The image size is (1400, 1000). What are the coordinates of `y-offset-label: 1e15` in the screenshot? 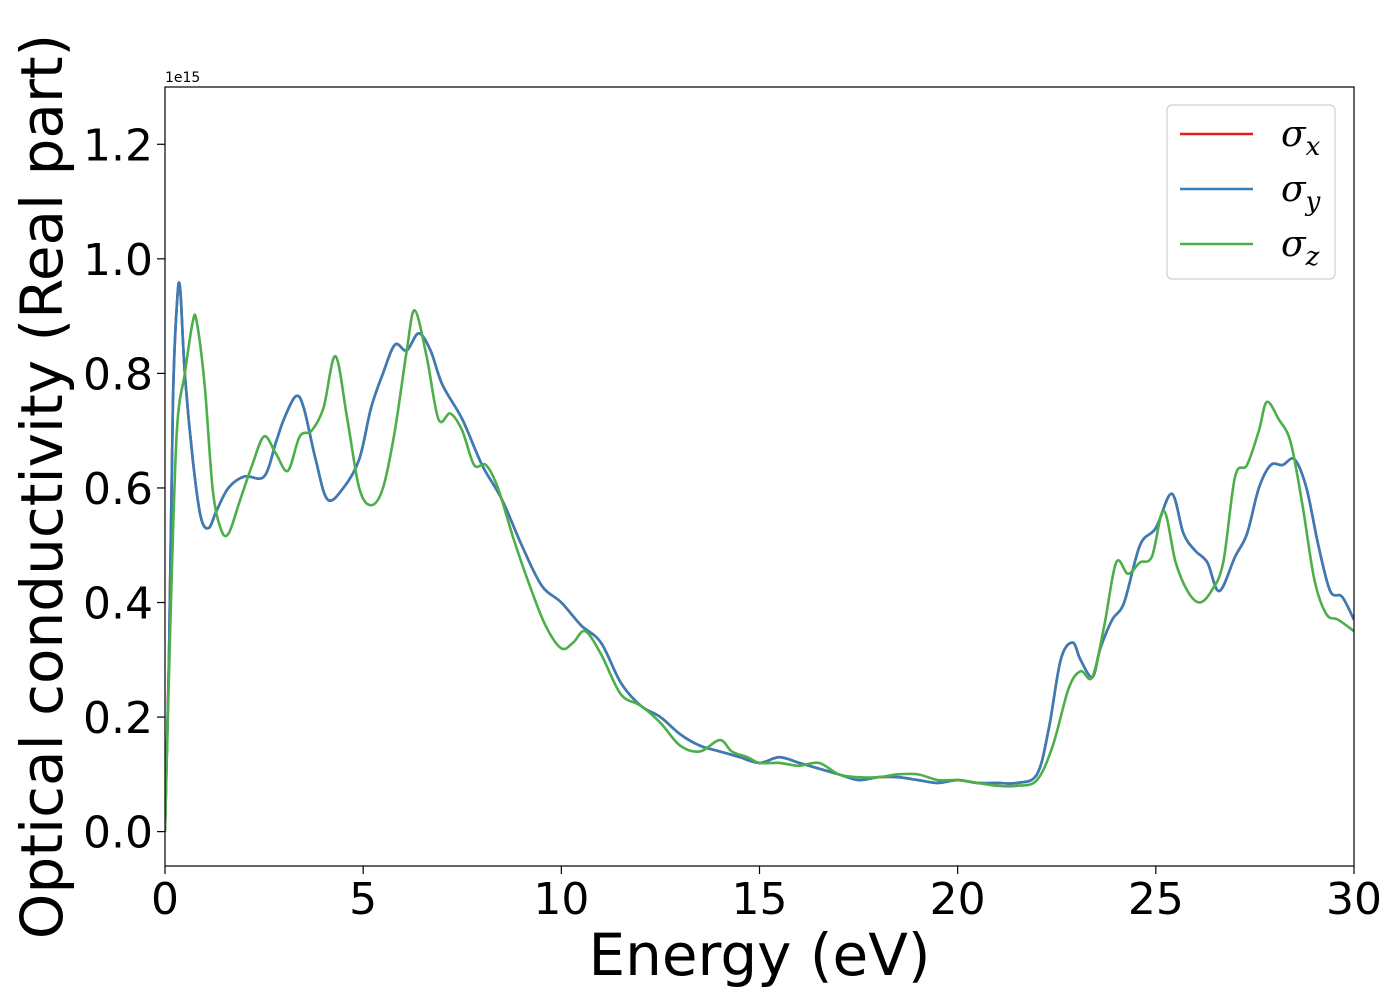 It's located at (182, 78).